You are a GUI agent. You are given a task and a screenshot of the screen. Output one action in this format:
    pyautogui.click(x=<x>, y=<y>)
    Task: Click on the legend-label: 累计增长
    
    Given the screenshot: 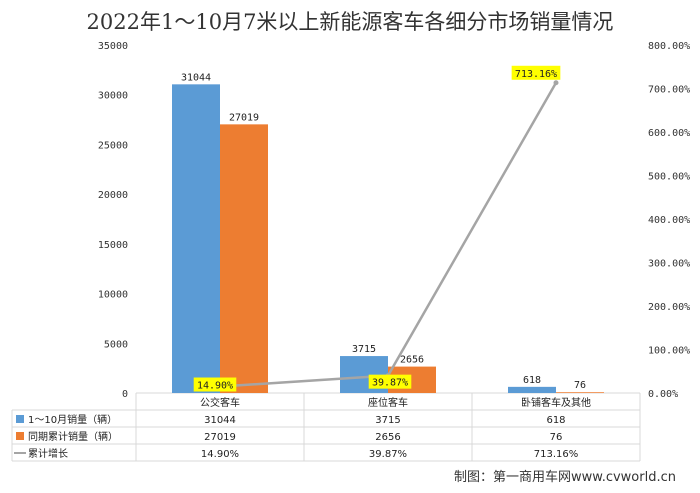 What is the action you would take?
    pyautogui.click(x=48, y=453)
    